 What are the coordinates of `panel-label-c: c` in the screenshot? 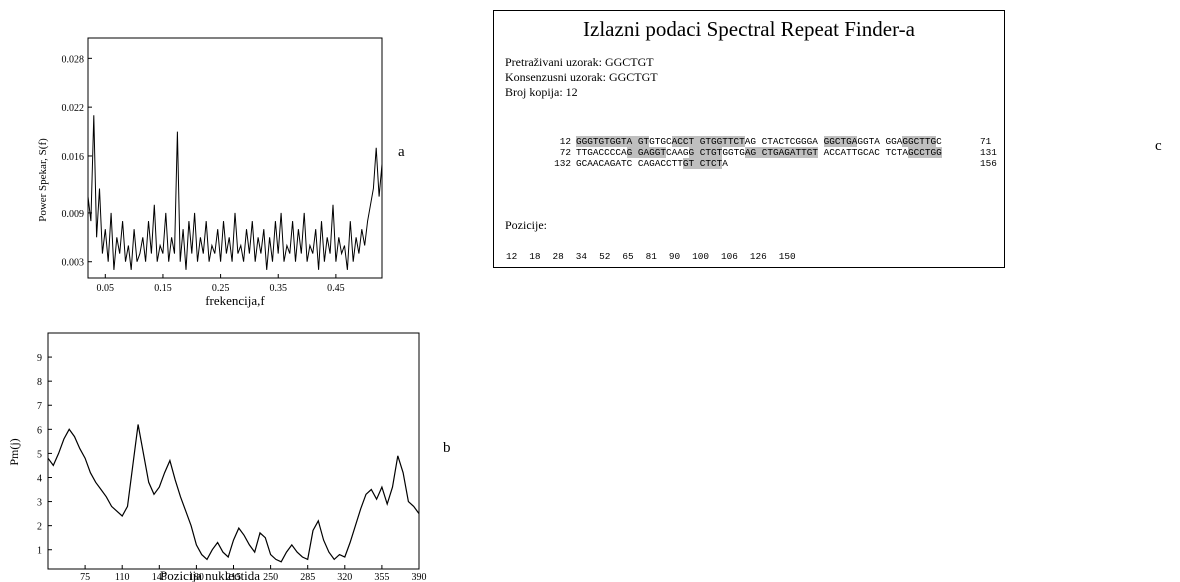 It's located at (1158, 146).